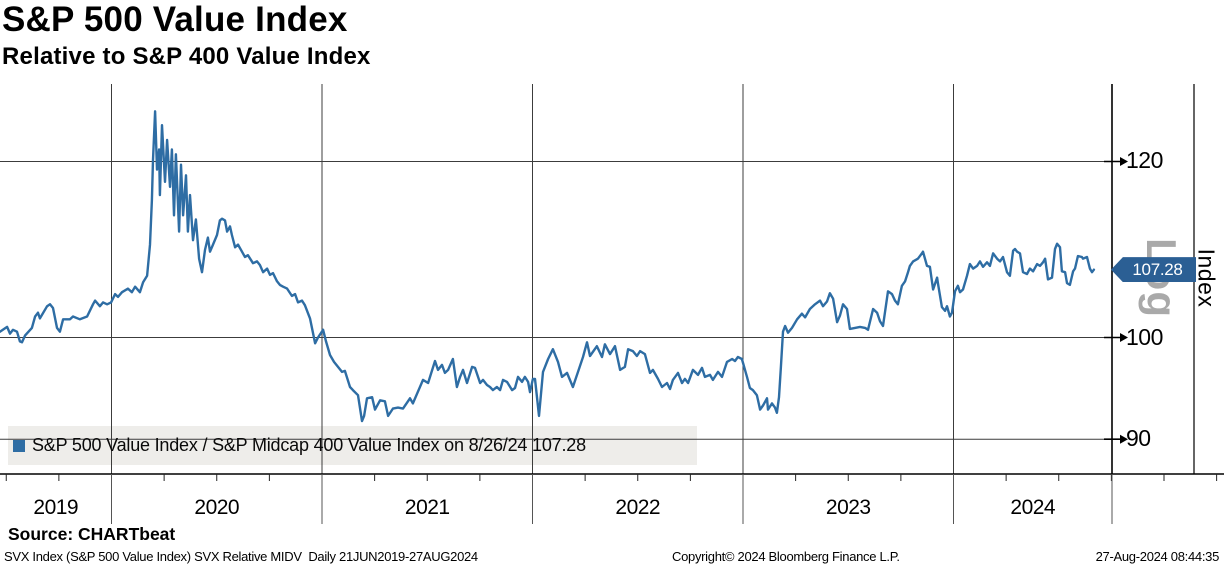 This screenshot has height=566, width=1224. Describe the element at coordinates (1033, 507) in the screenshot. I see `x-tick-label-2024: 2024` at that location.